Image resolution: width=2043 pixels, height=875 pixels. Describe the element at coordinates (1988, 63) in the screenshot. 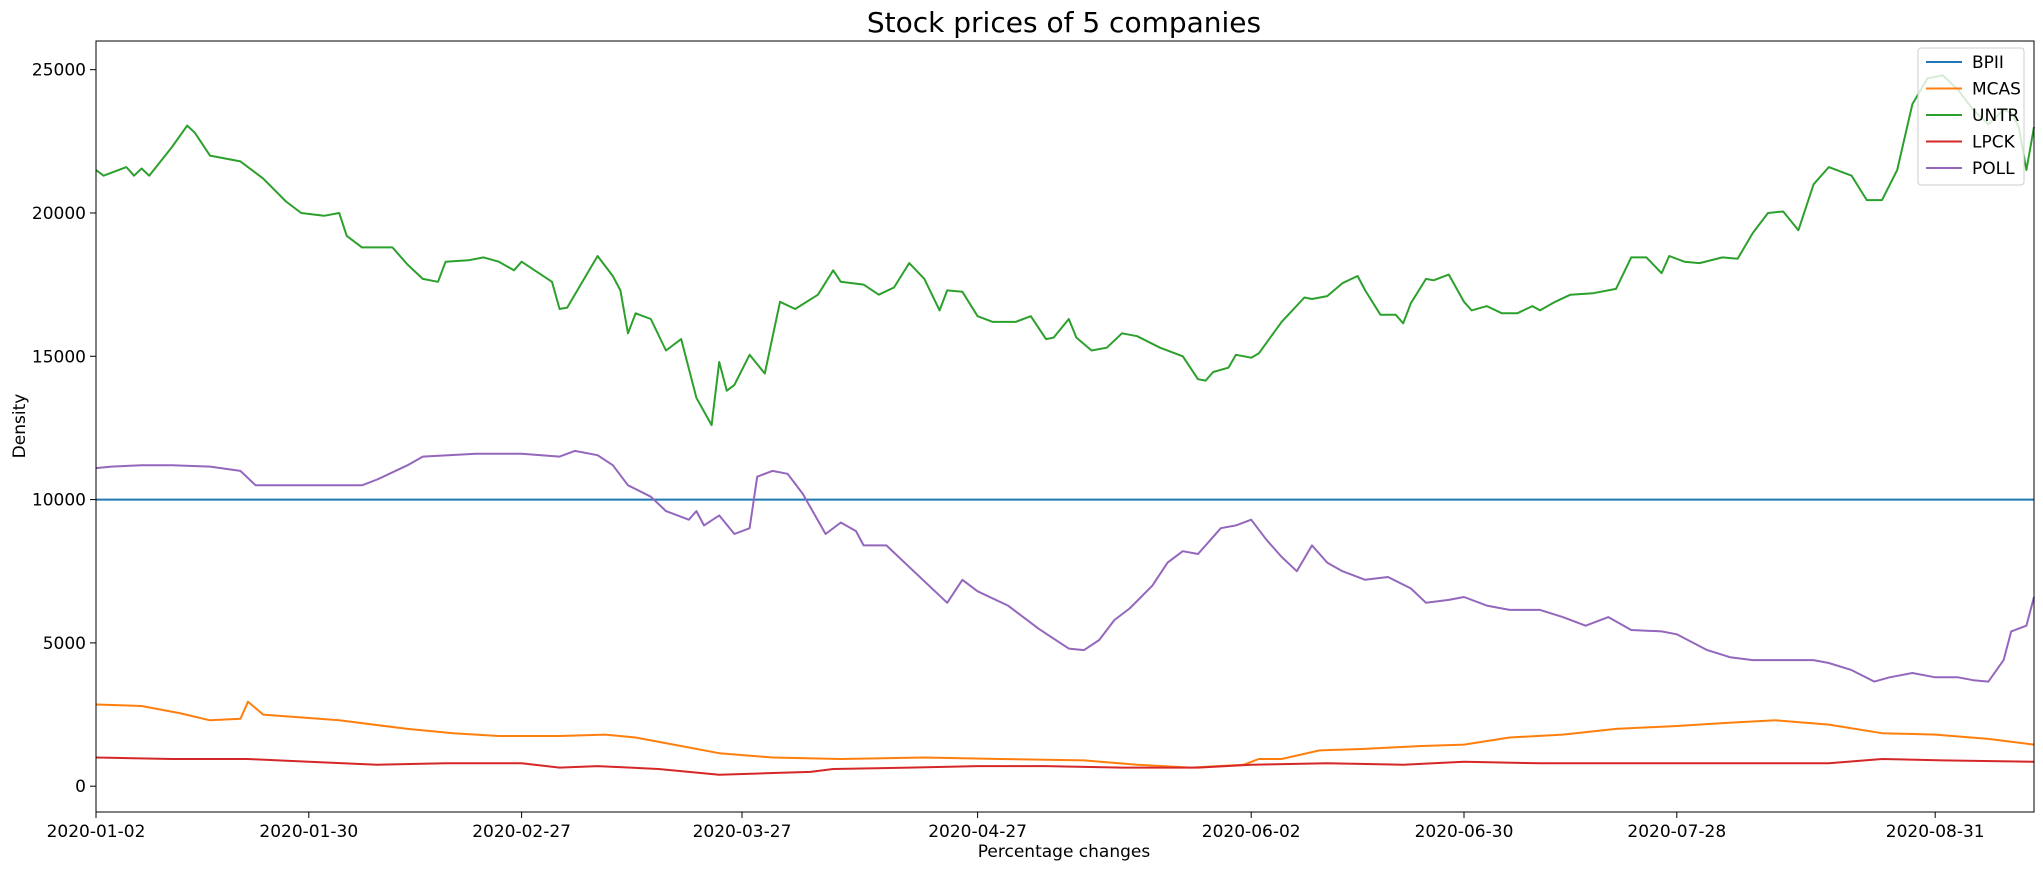

I see `legend-label-bpii: BPII` at that location.